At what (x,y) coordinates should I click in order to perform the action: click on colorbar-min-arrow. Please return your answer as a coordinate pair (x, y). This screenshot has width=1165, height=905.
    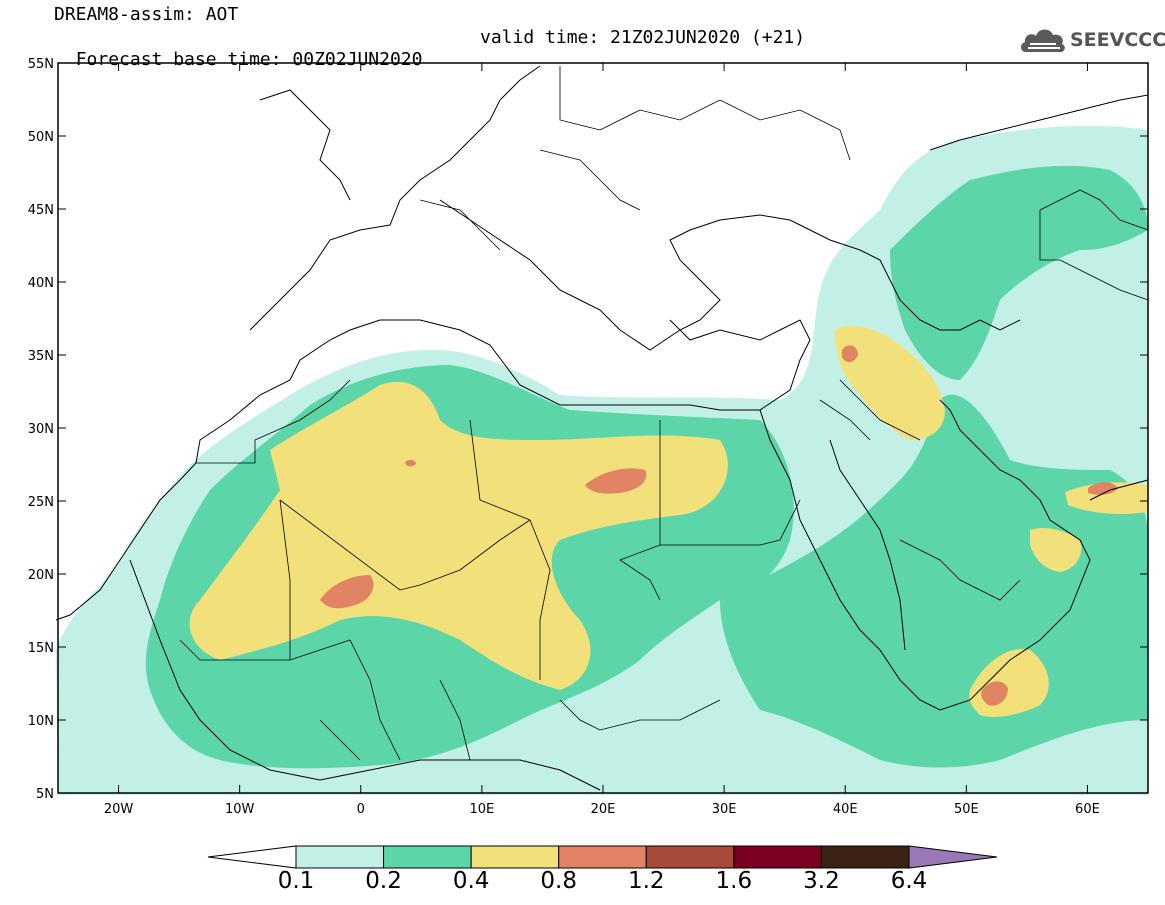
    Looking at the image, I should click on (252, 857).